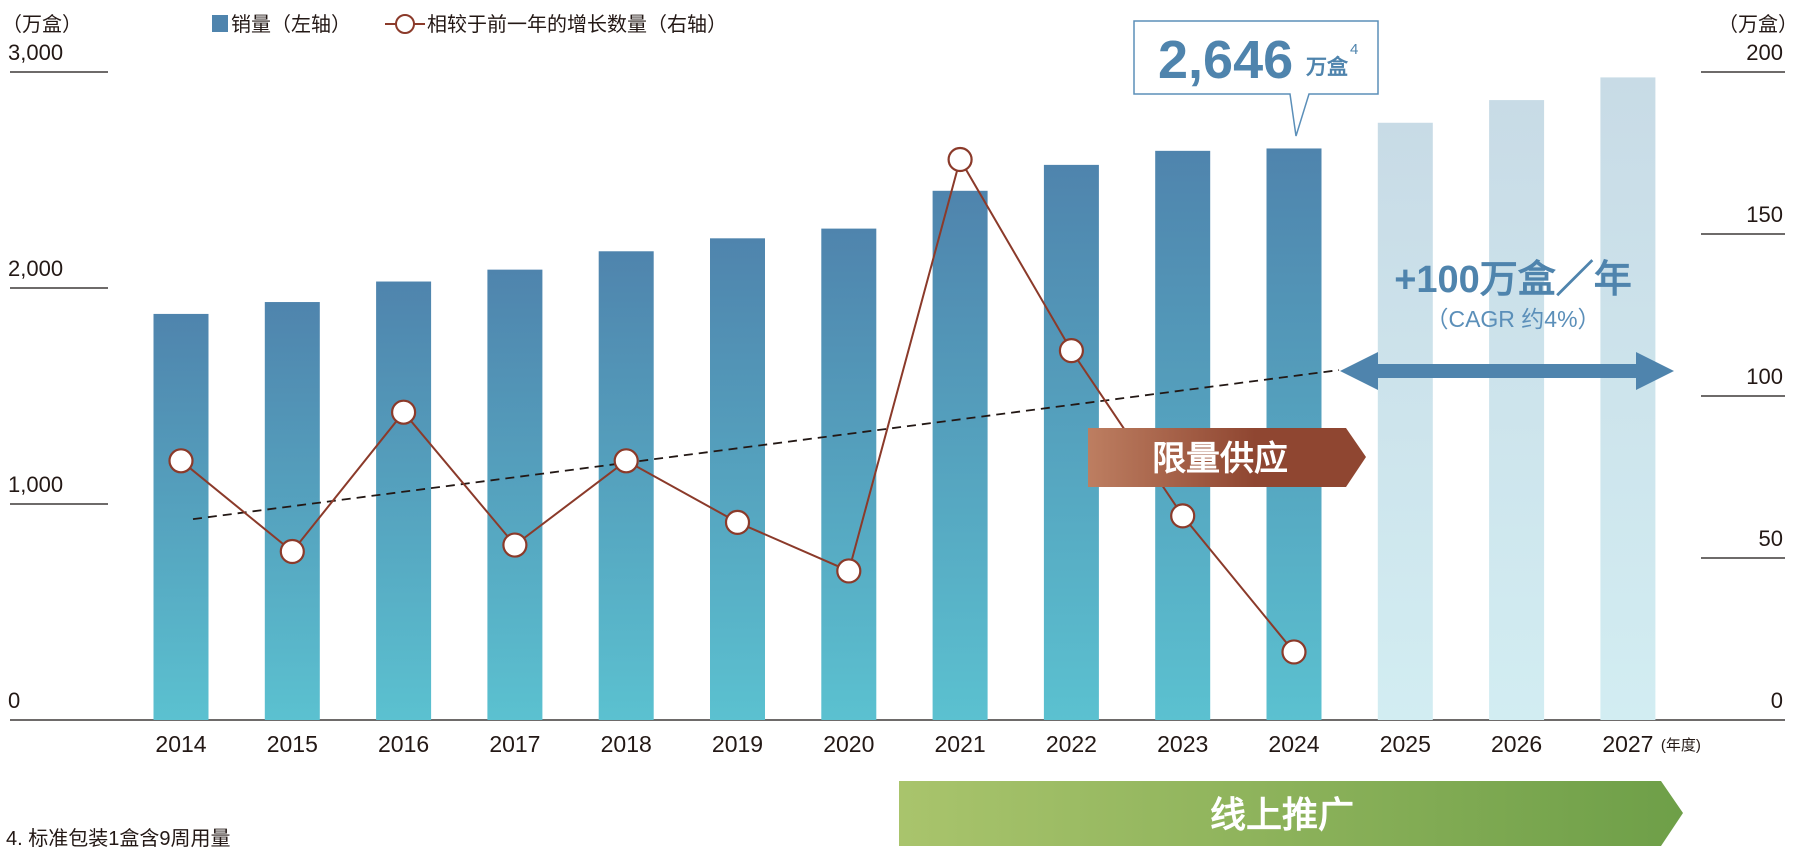 This screenshot has height=856, width=1800. Describe the element at coordinates (960, 744) in the screenshot. I see `x-tick-label: 2021` at that location.